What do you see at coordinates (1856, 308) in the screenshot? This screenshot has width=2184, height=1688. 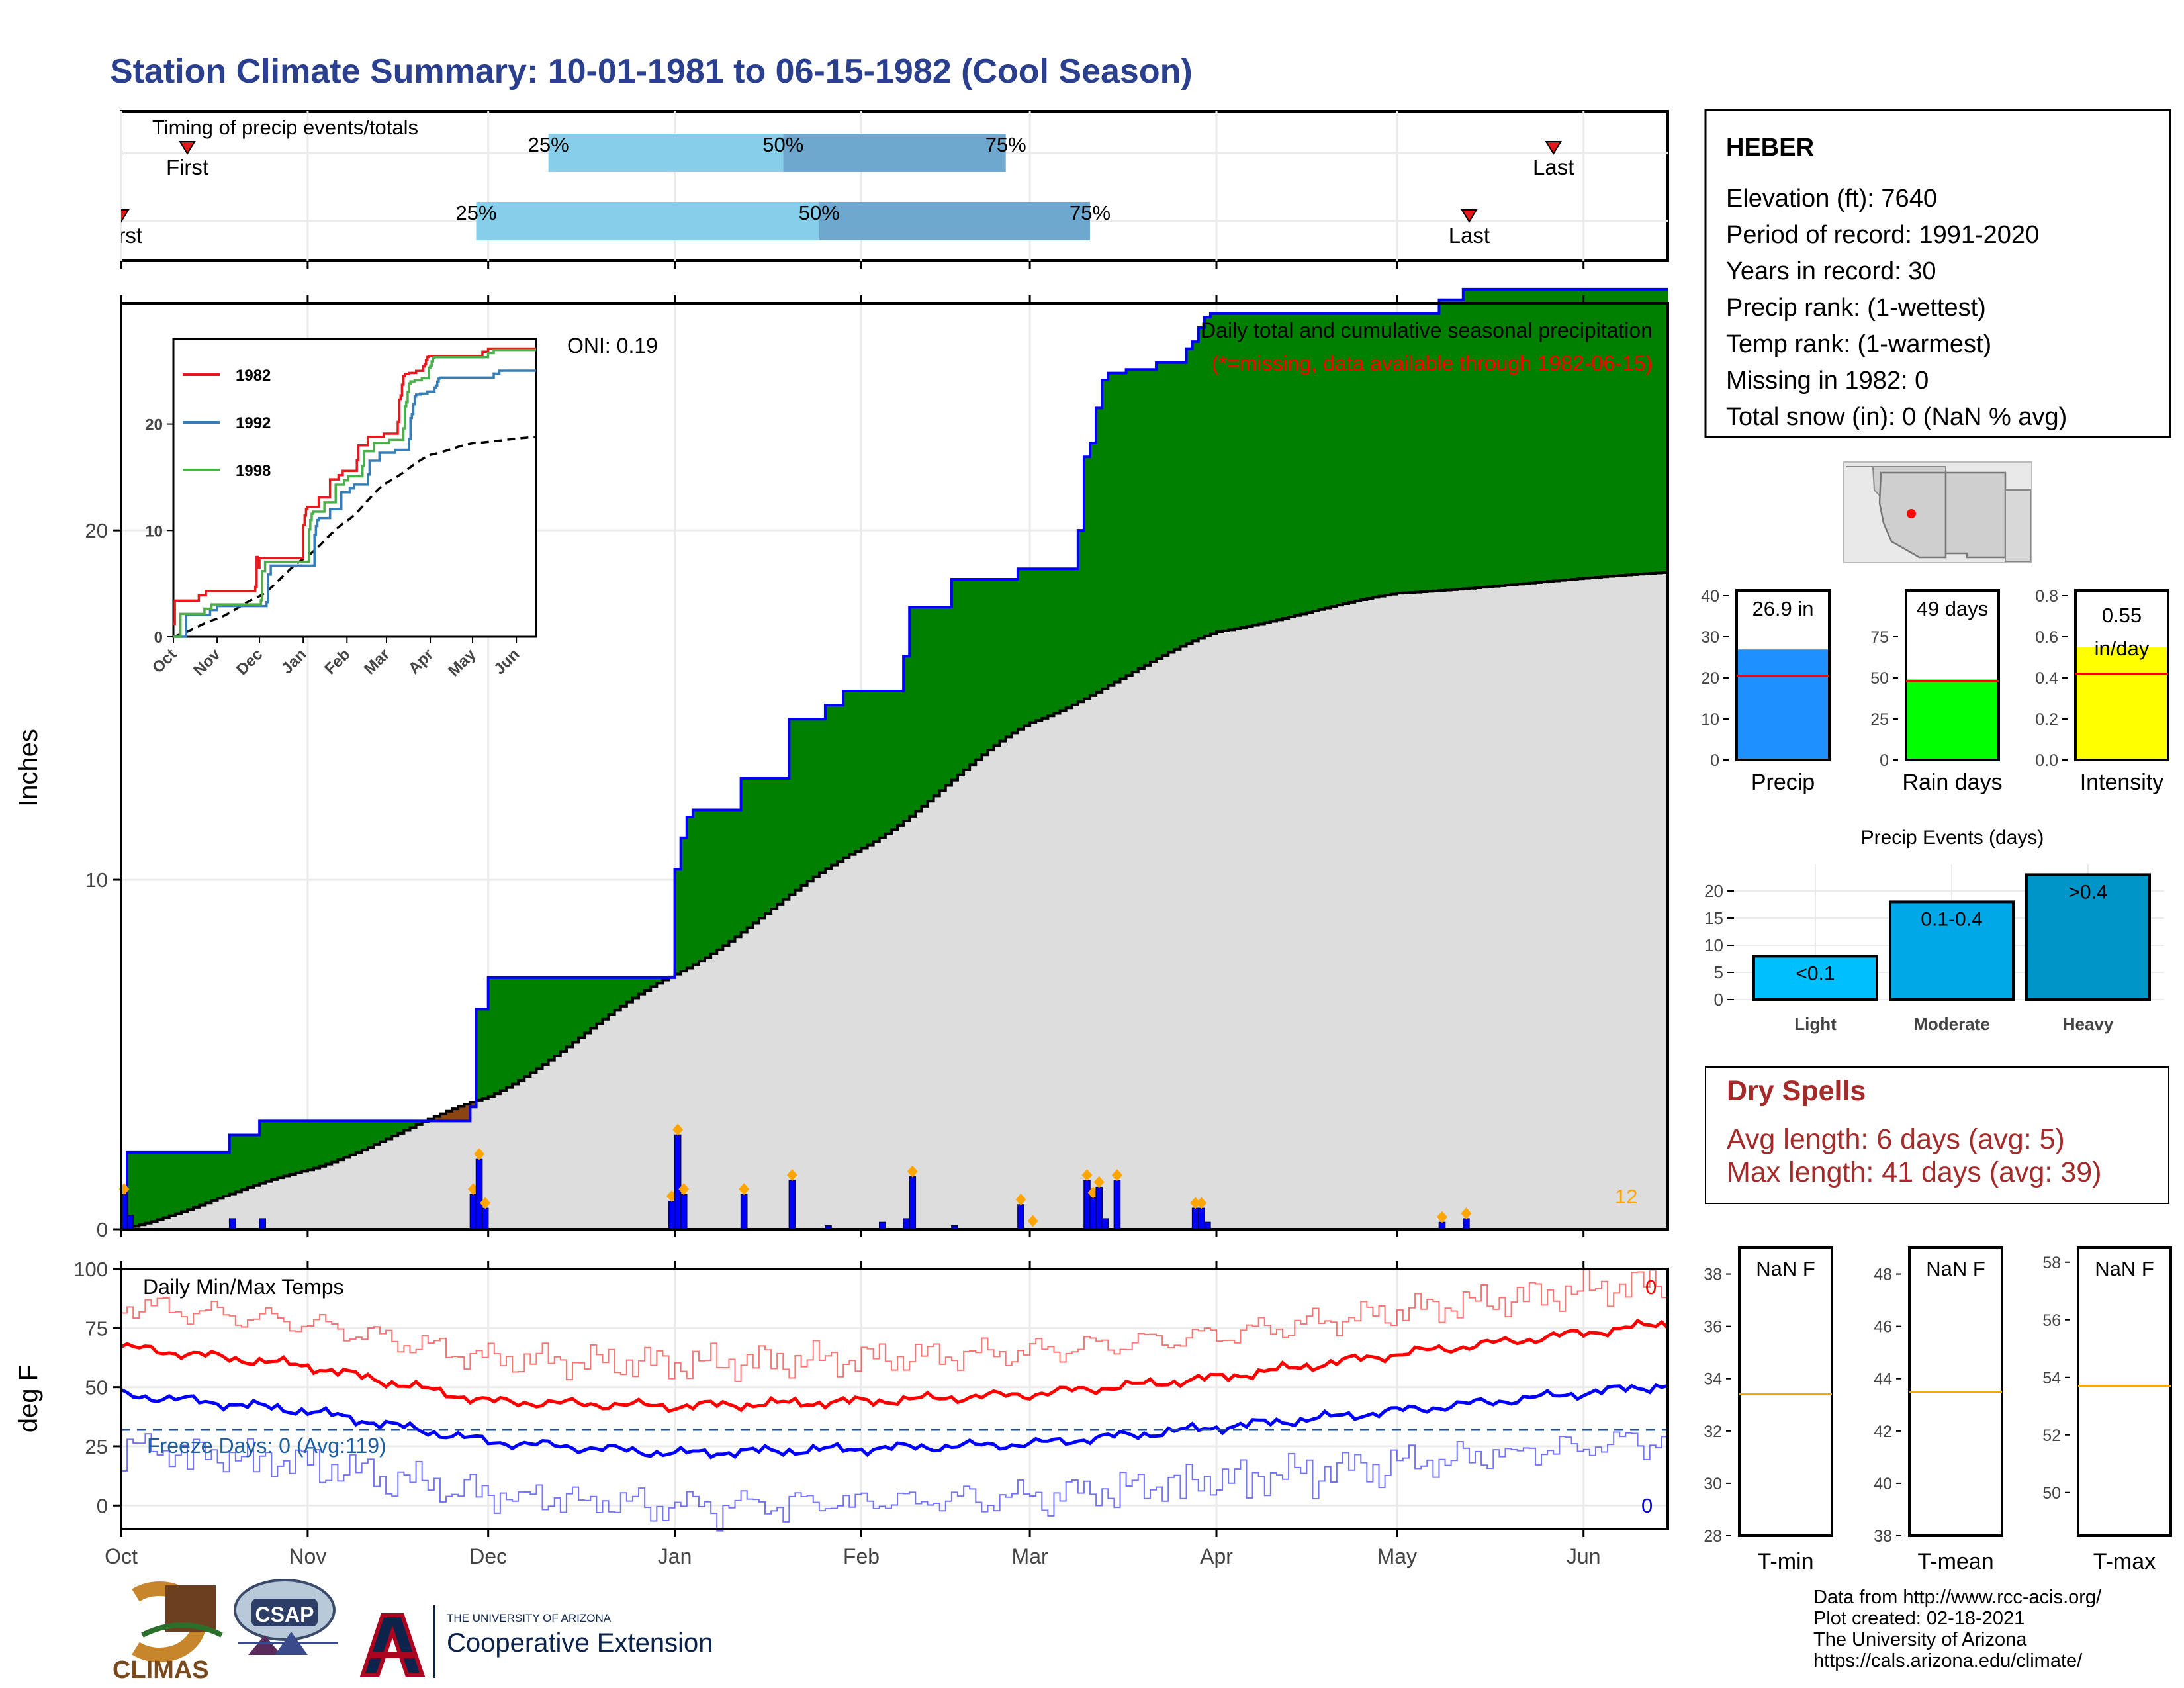 I see `station-info-line: Precip rank: (1-wettest)` at bounding box center [1856, 308].